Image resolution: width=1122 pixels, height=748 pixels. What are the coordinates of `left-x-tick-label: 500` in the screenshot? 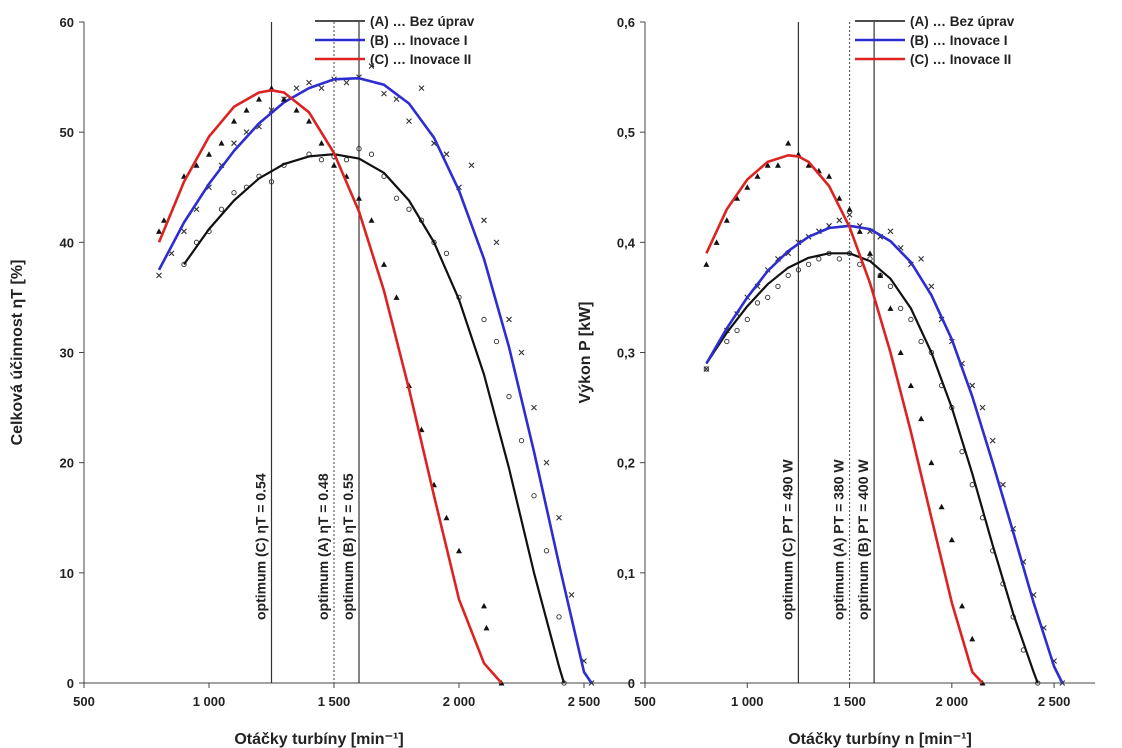 It's located at (84, 701).